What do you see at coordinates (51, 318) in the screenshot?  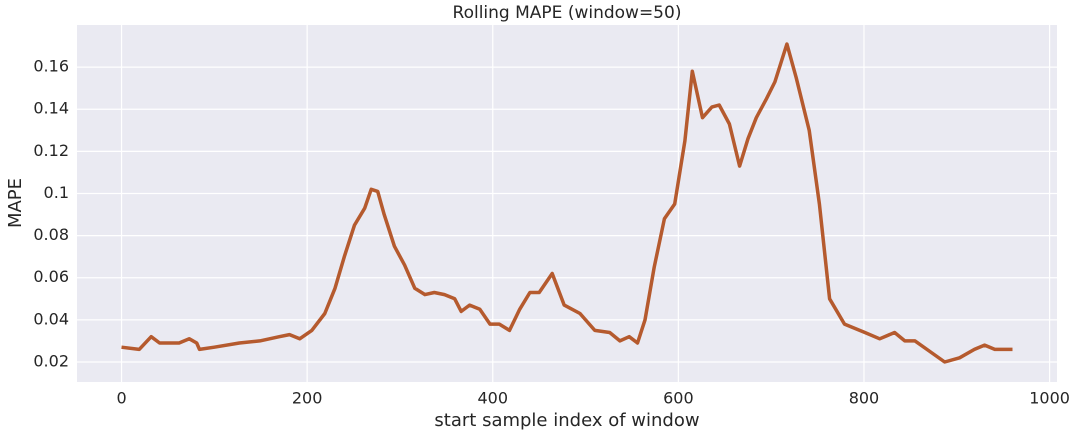 I see `y-tick-label: 0.04` at bounding box center [51, 318].